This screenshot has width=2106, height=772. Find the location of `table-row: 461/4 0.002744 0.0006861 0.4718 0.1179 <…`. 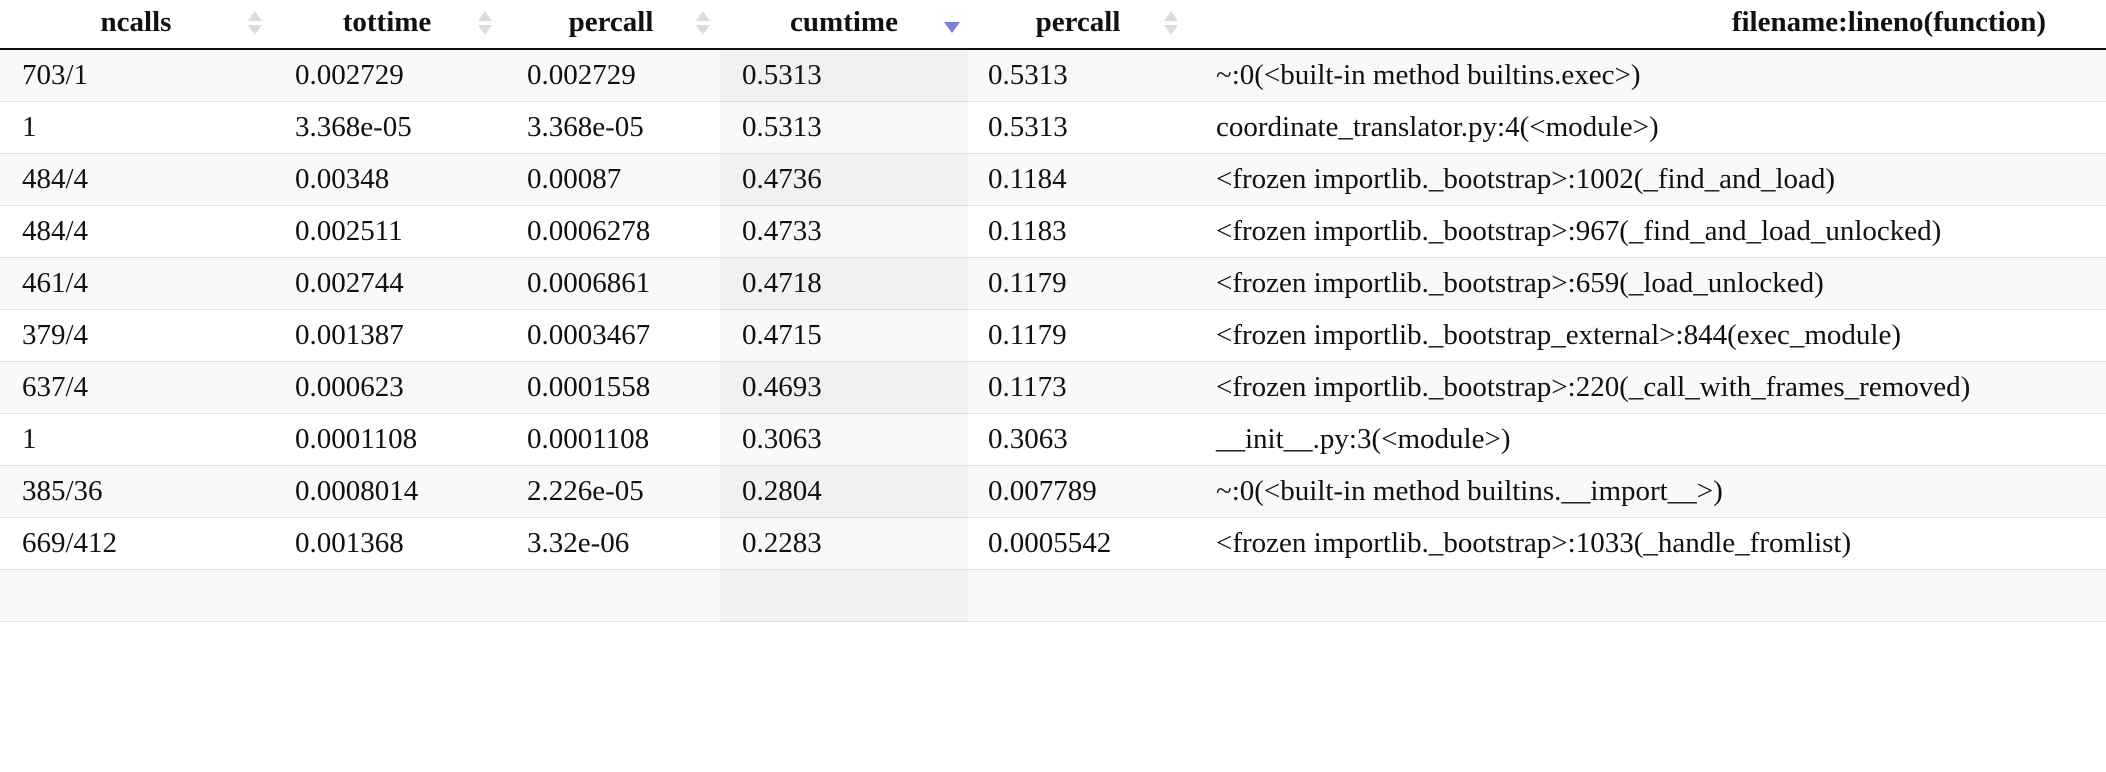

table-row: 461/4 0.002744 0.0006861 0.4718 0.1179 <… is located at coordinates (1053, 283).